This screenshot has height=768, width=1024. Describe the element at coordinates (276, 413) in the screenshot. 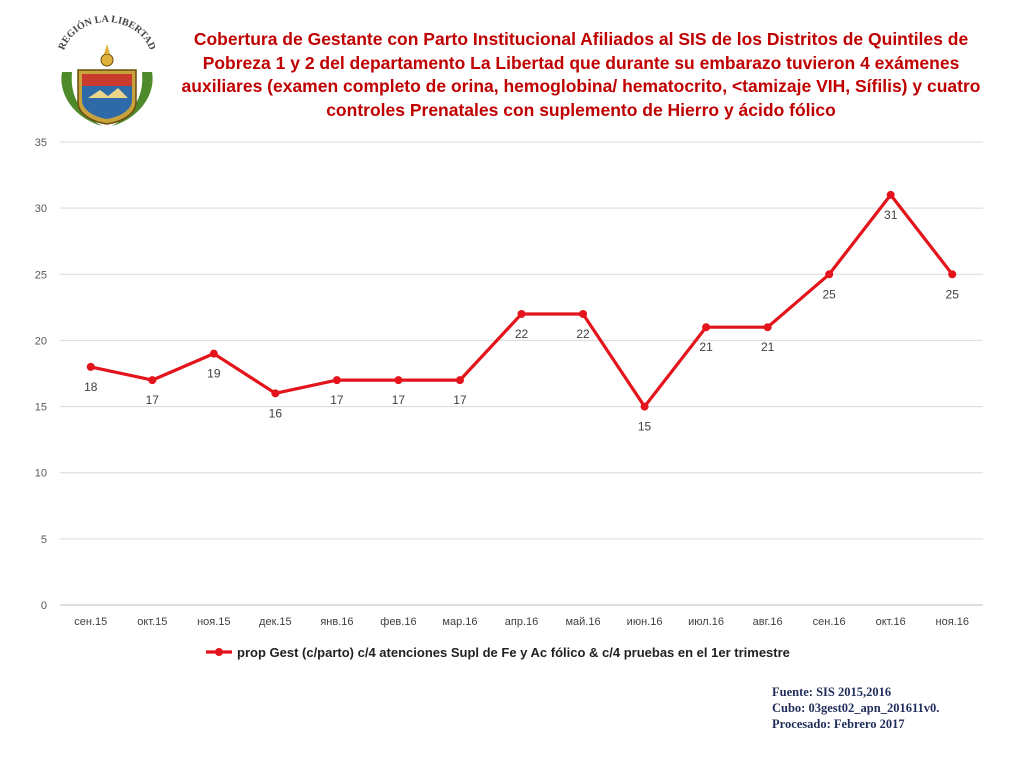

I see `data-label: 16` at that location.